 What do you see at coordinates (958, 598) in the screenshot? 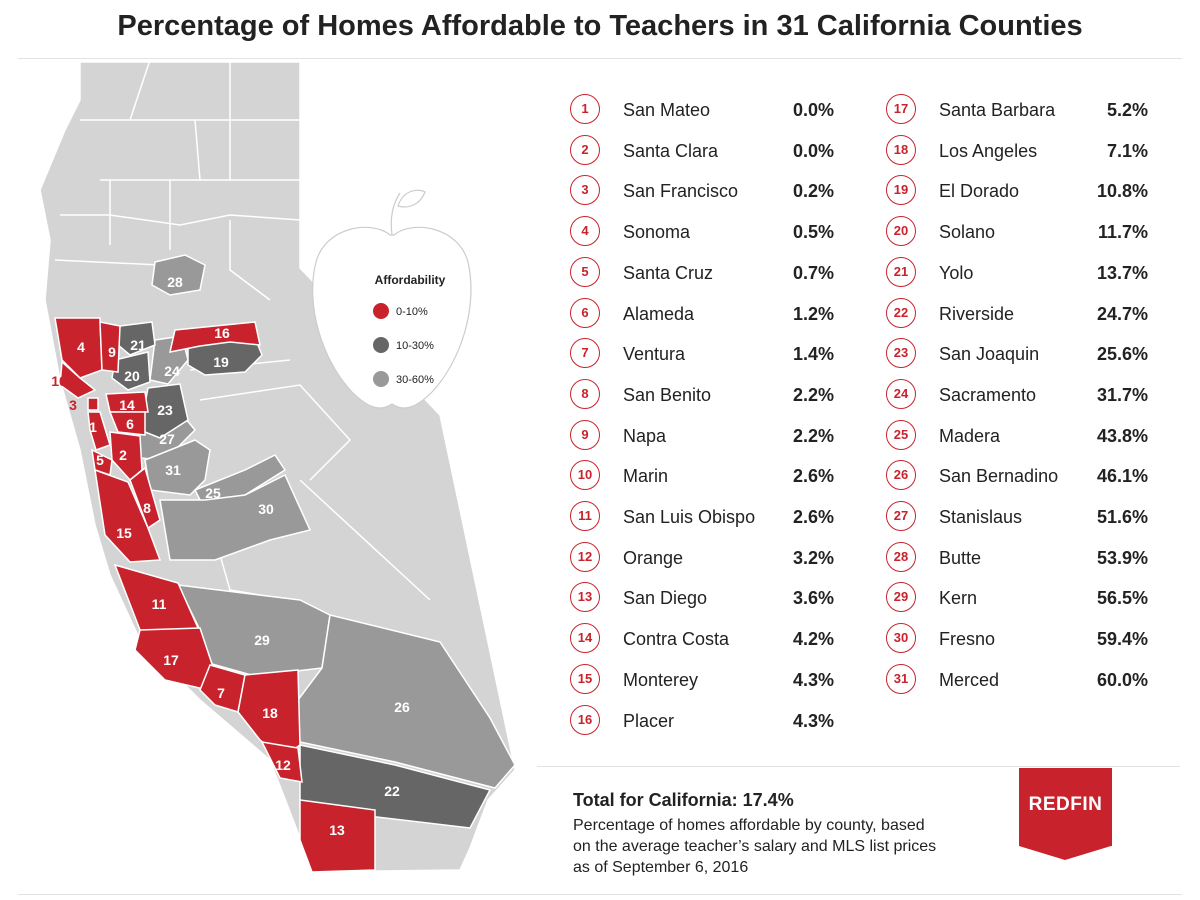
I see `county-name: Kern` at bounding box center [958, 598].